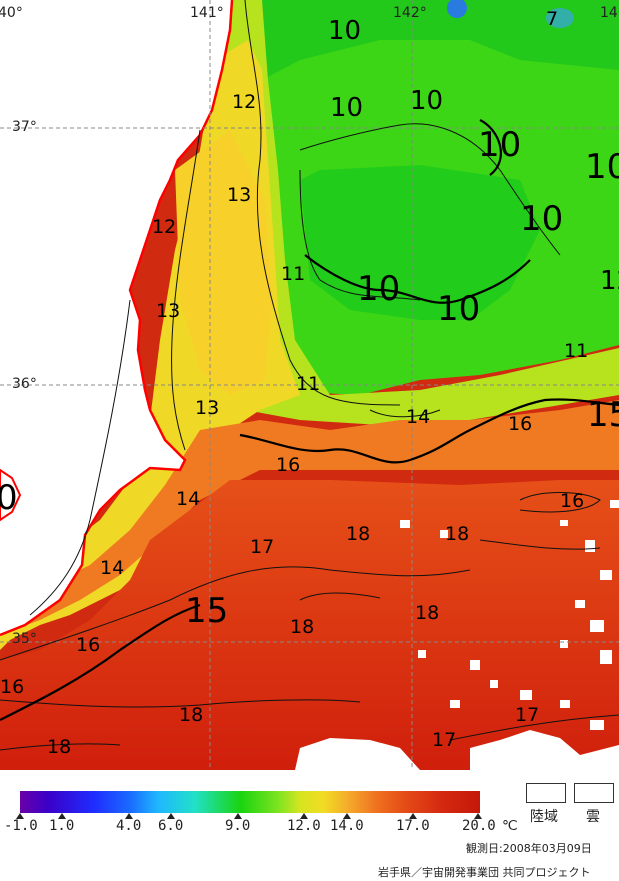 Image resolution: width=619 pixels, height=881 pixels. Describe the element at coordinates (609, 13) in the screenshot. I see `lon-label-143: 14` at that location.